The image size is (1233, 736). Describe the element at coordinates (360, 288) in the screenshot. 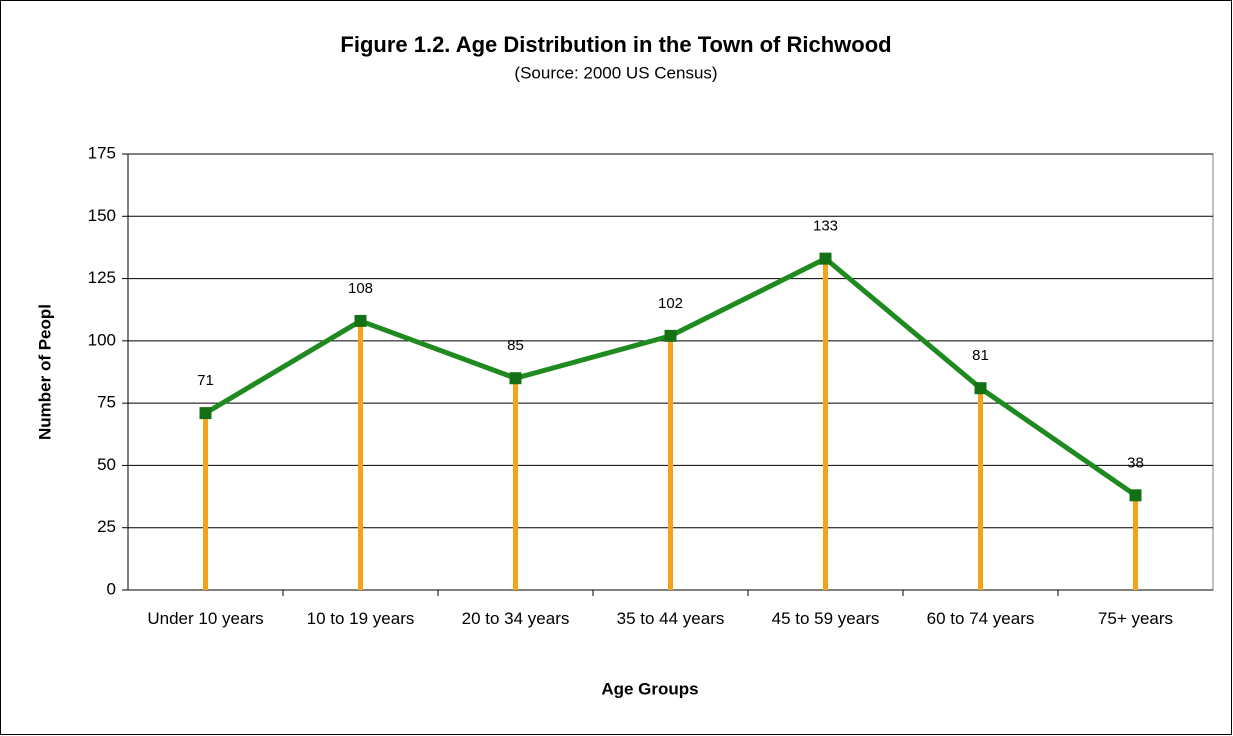

I see `data-label: 108` at that location.